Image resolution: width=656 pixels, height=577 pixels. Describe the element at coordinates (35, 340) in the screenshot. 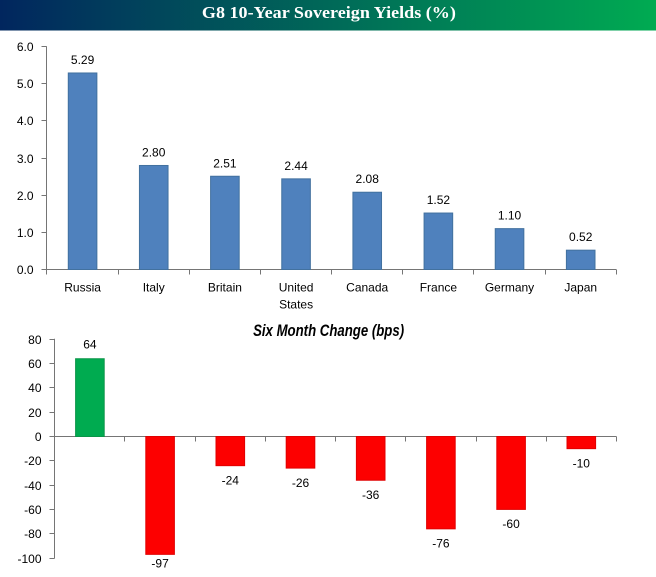

I see `svg-text: 80` at that location.